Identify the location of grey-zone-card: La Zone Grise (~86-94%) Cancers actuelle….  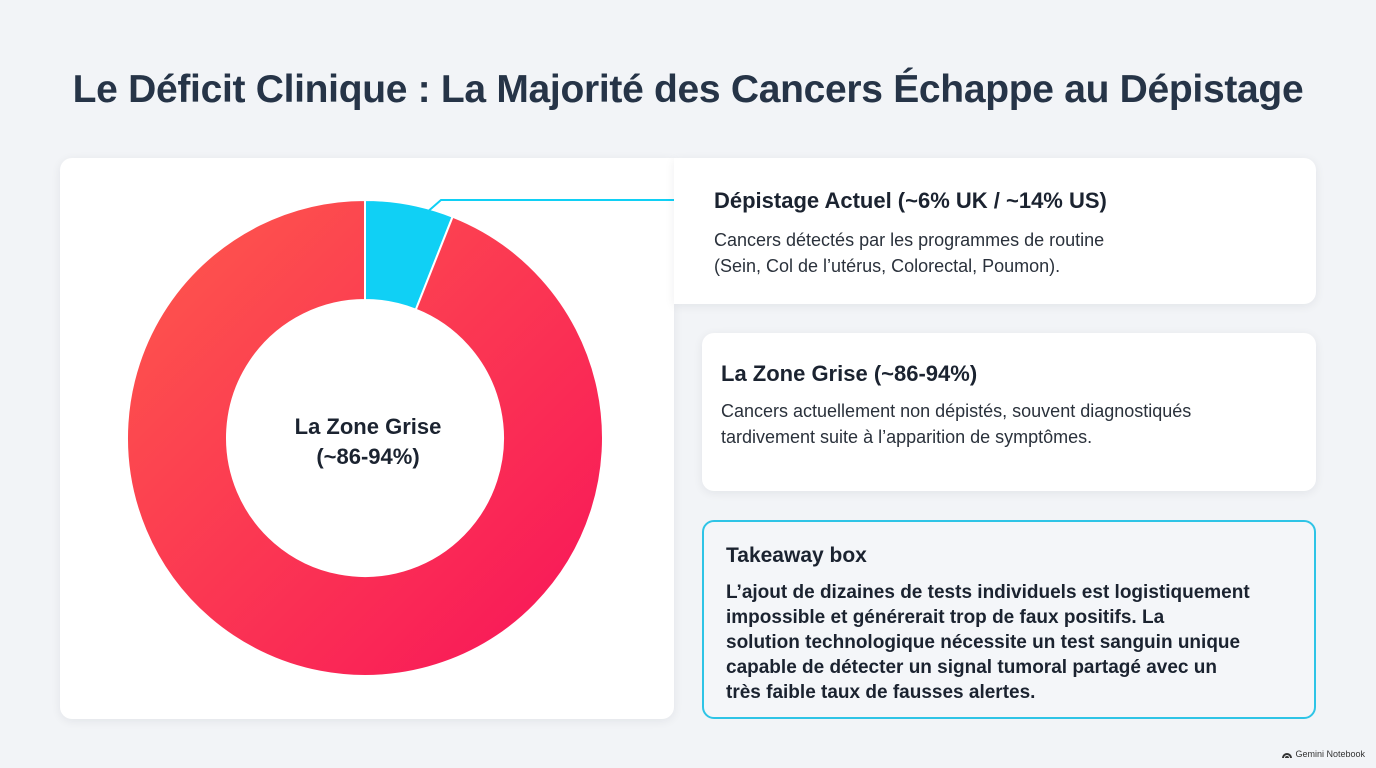
(1009, 412).